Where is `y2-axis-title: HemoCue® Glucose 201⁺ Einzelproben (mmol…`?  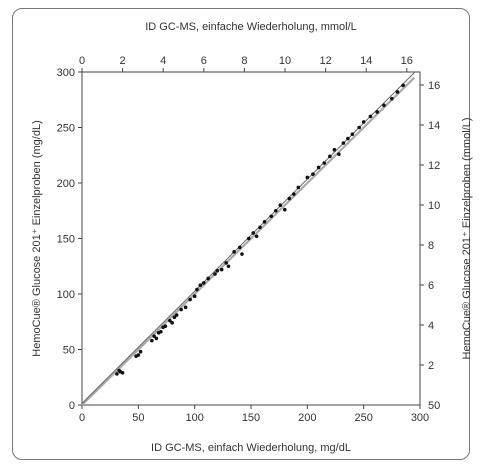 y2-axis-title: HemoCue® Glucose 201⁺ Einzelproben (mmol… is located at coordinates (467, 239).